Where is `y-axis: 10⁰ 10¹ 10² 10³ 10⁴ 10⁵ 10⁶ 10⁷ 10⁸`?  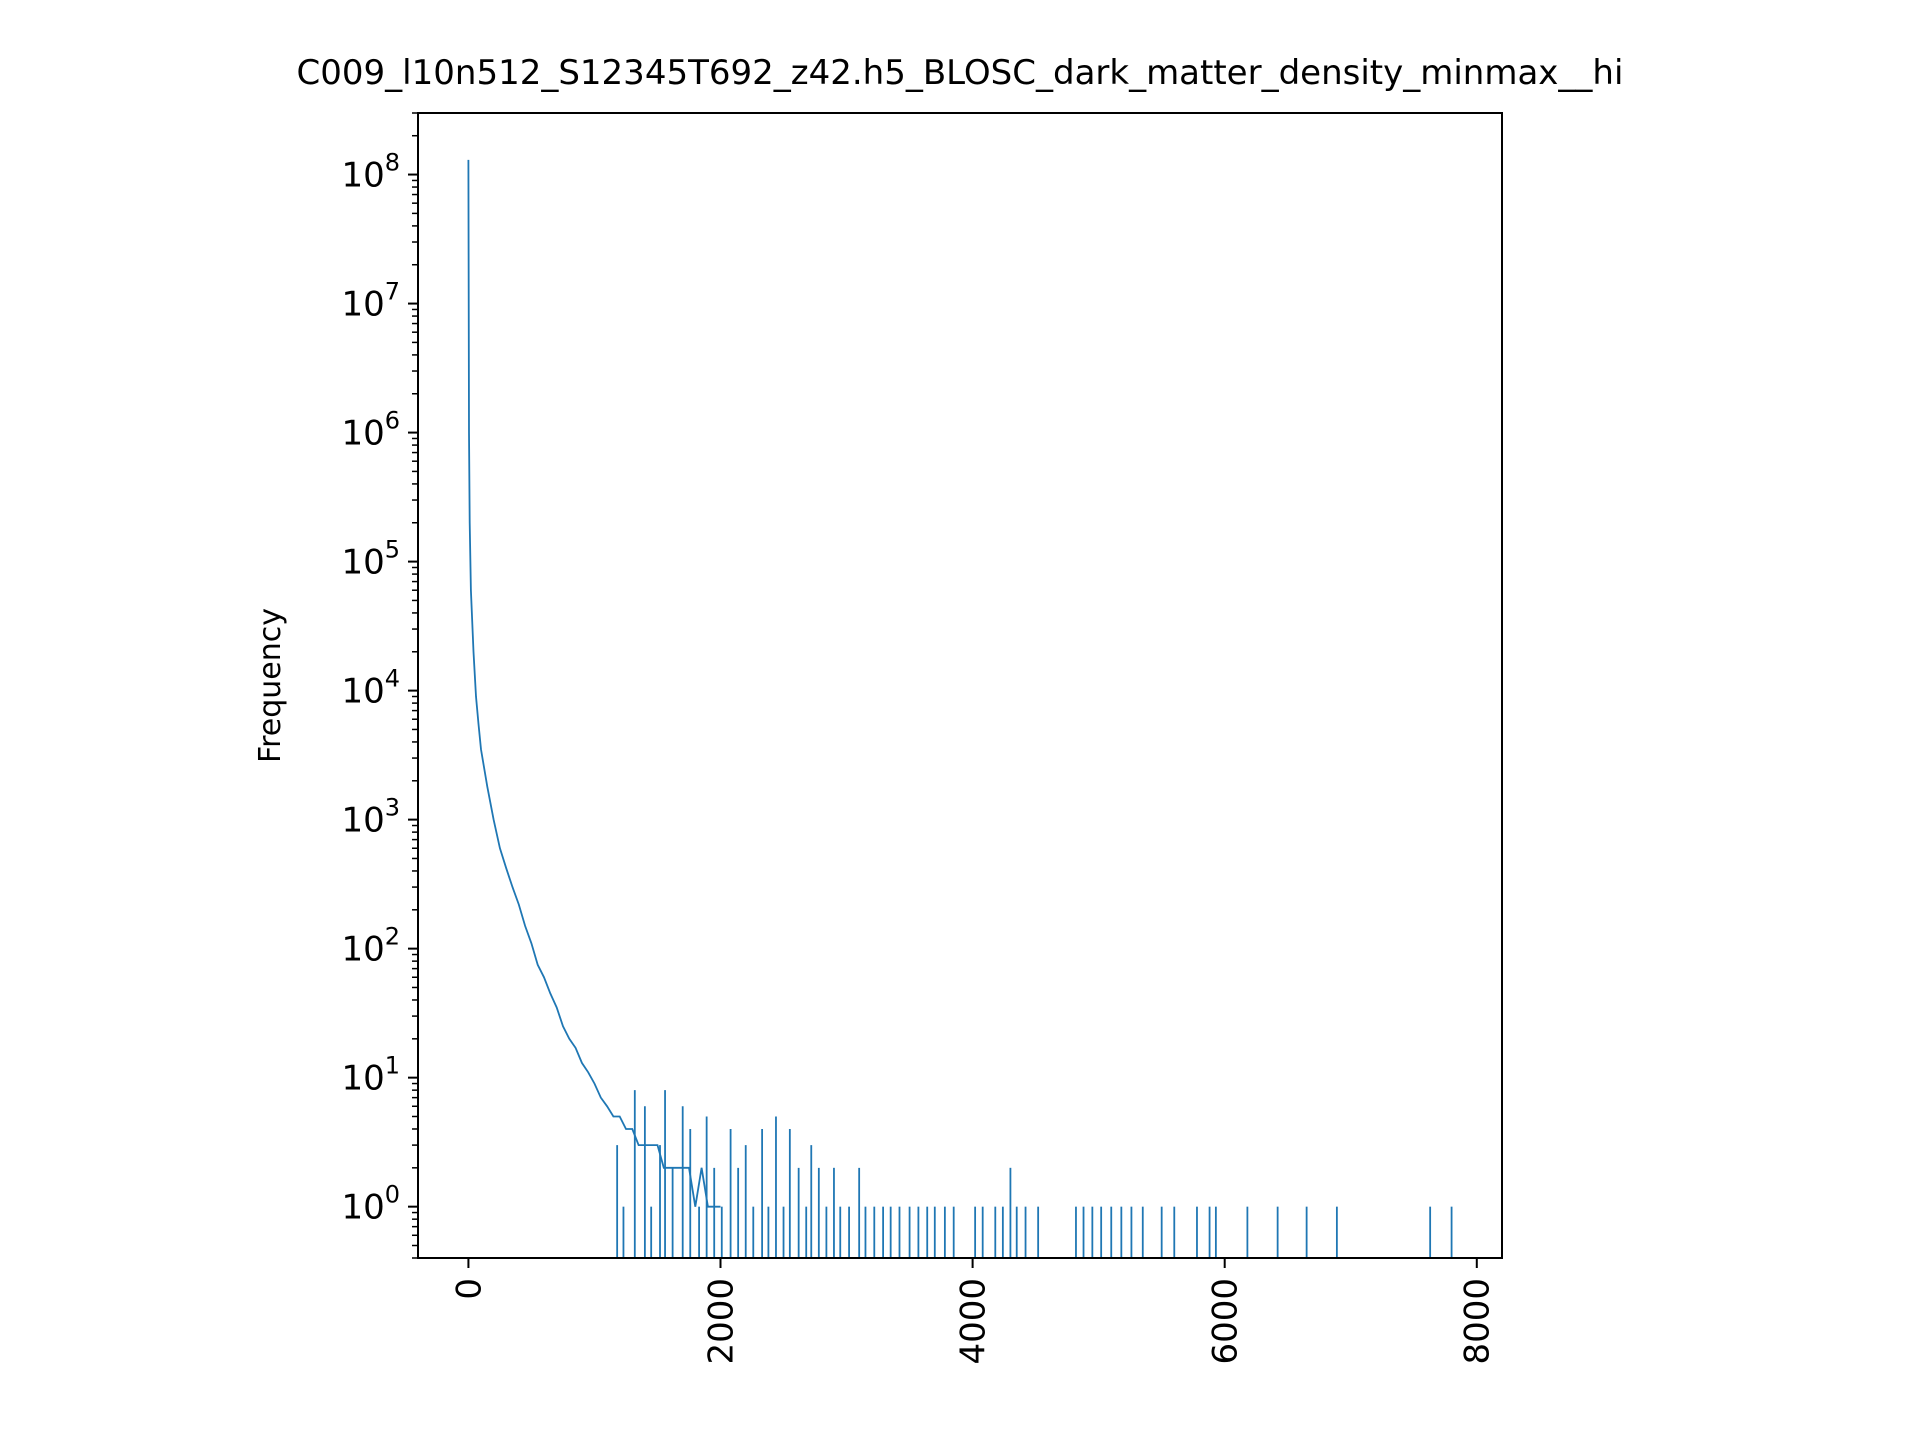 y-axis: 10⁰ 10¹ 10² 10³ 10⁴ 10⁵ 10⁶ 10⁷ 10⁸ is located at coordinates (379, 685).